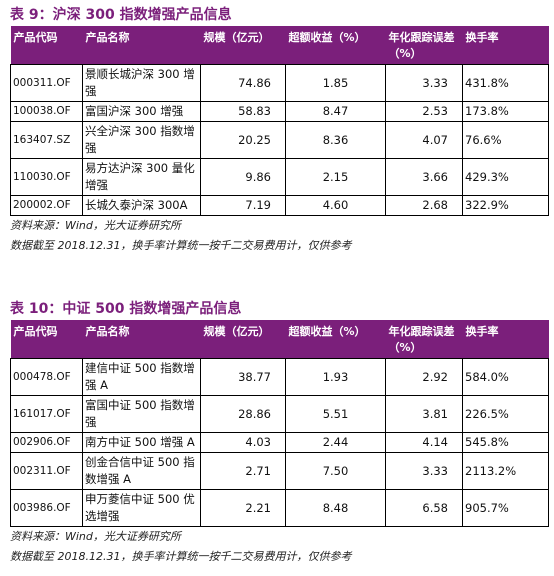 This screenshot has width=554, height=576. Describe the element at coordinates (46, 111) in the screenshot. I see `table-cell: 100038.OF` at that location.